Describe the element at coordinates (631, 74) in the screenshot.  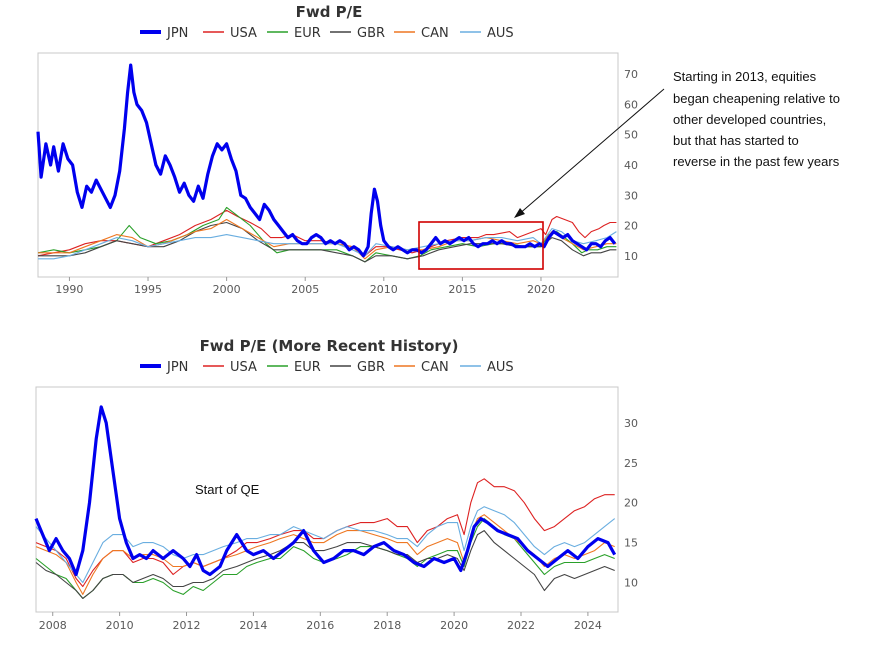
I see `y-tick-label: 70` at that location.